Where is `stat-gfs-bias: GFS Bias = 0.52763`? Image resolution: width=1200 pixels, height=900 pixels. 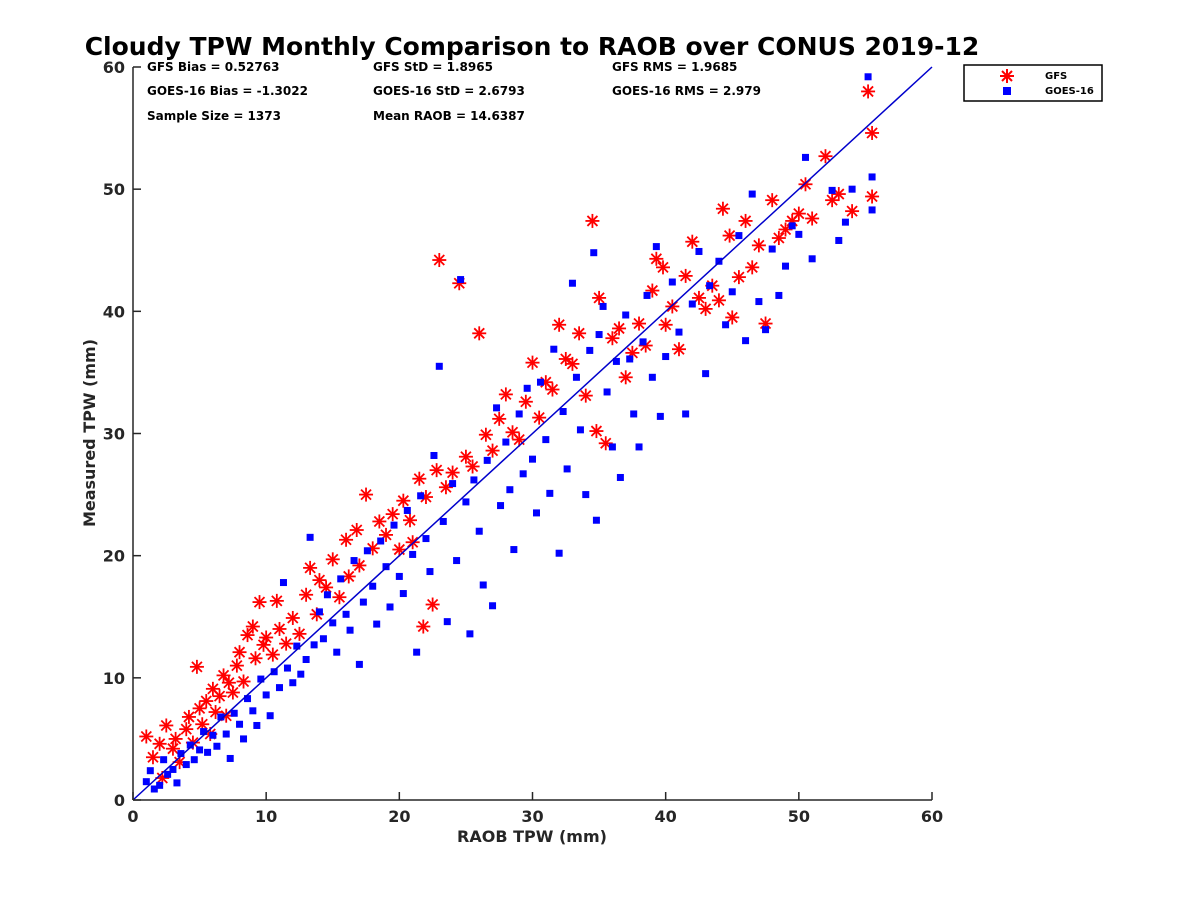
stat-gfs-bias: GFS Bias = 0.52763 is located at coordinates (213, 67).